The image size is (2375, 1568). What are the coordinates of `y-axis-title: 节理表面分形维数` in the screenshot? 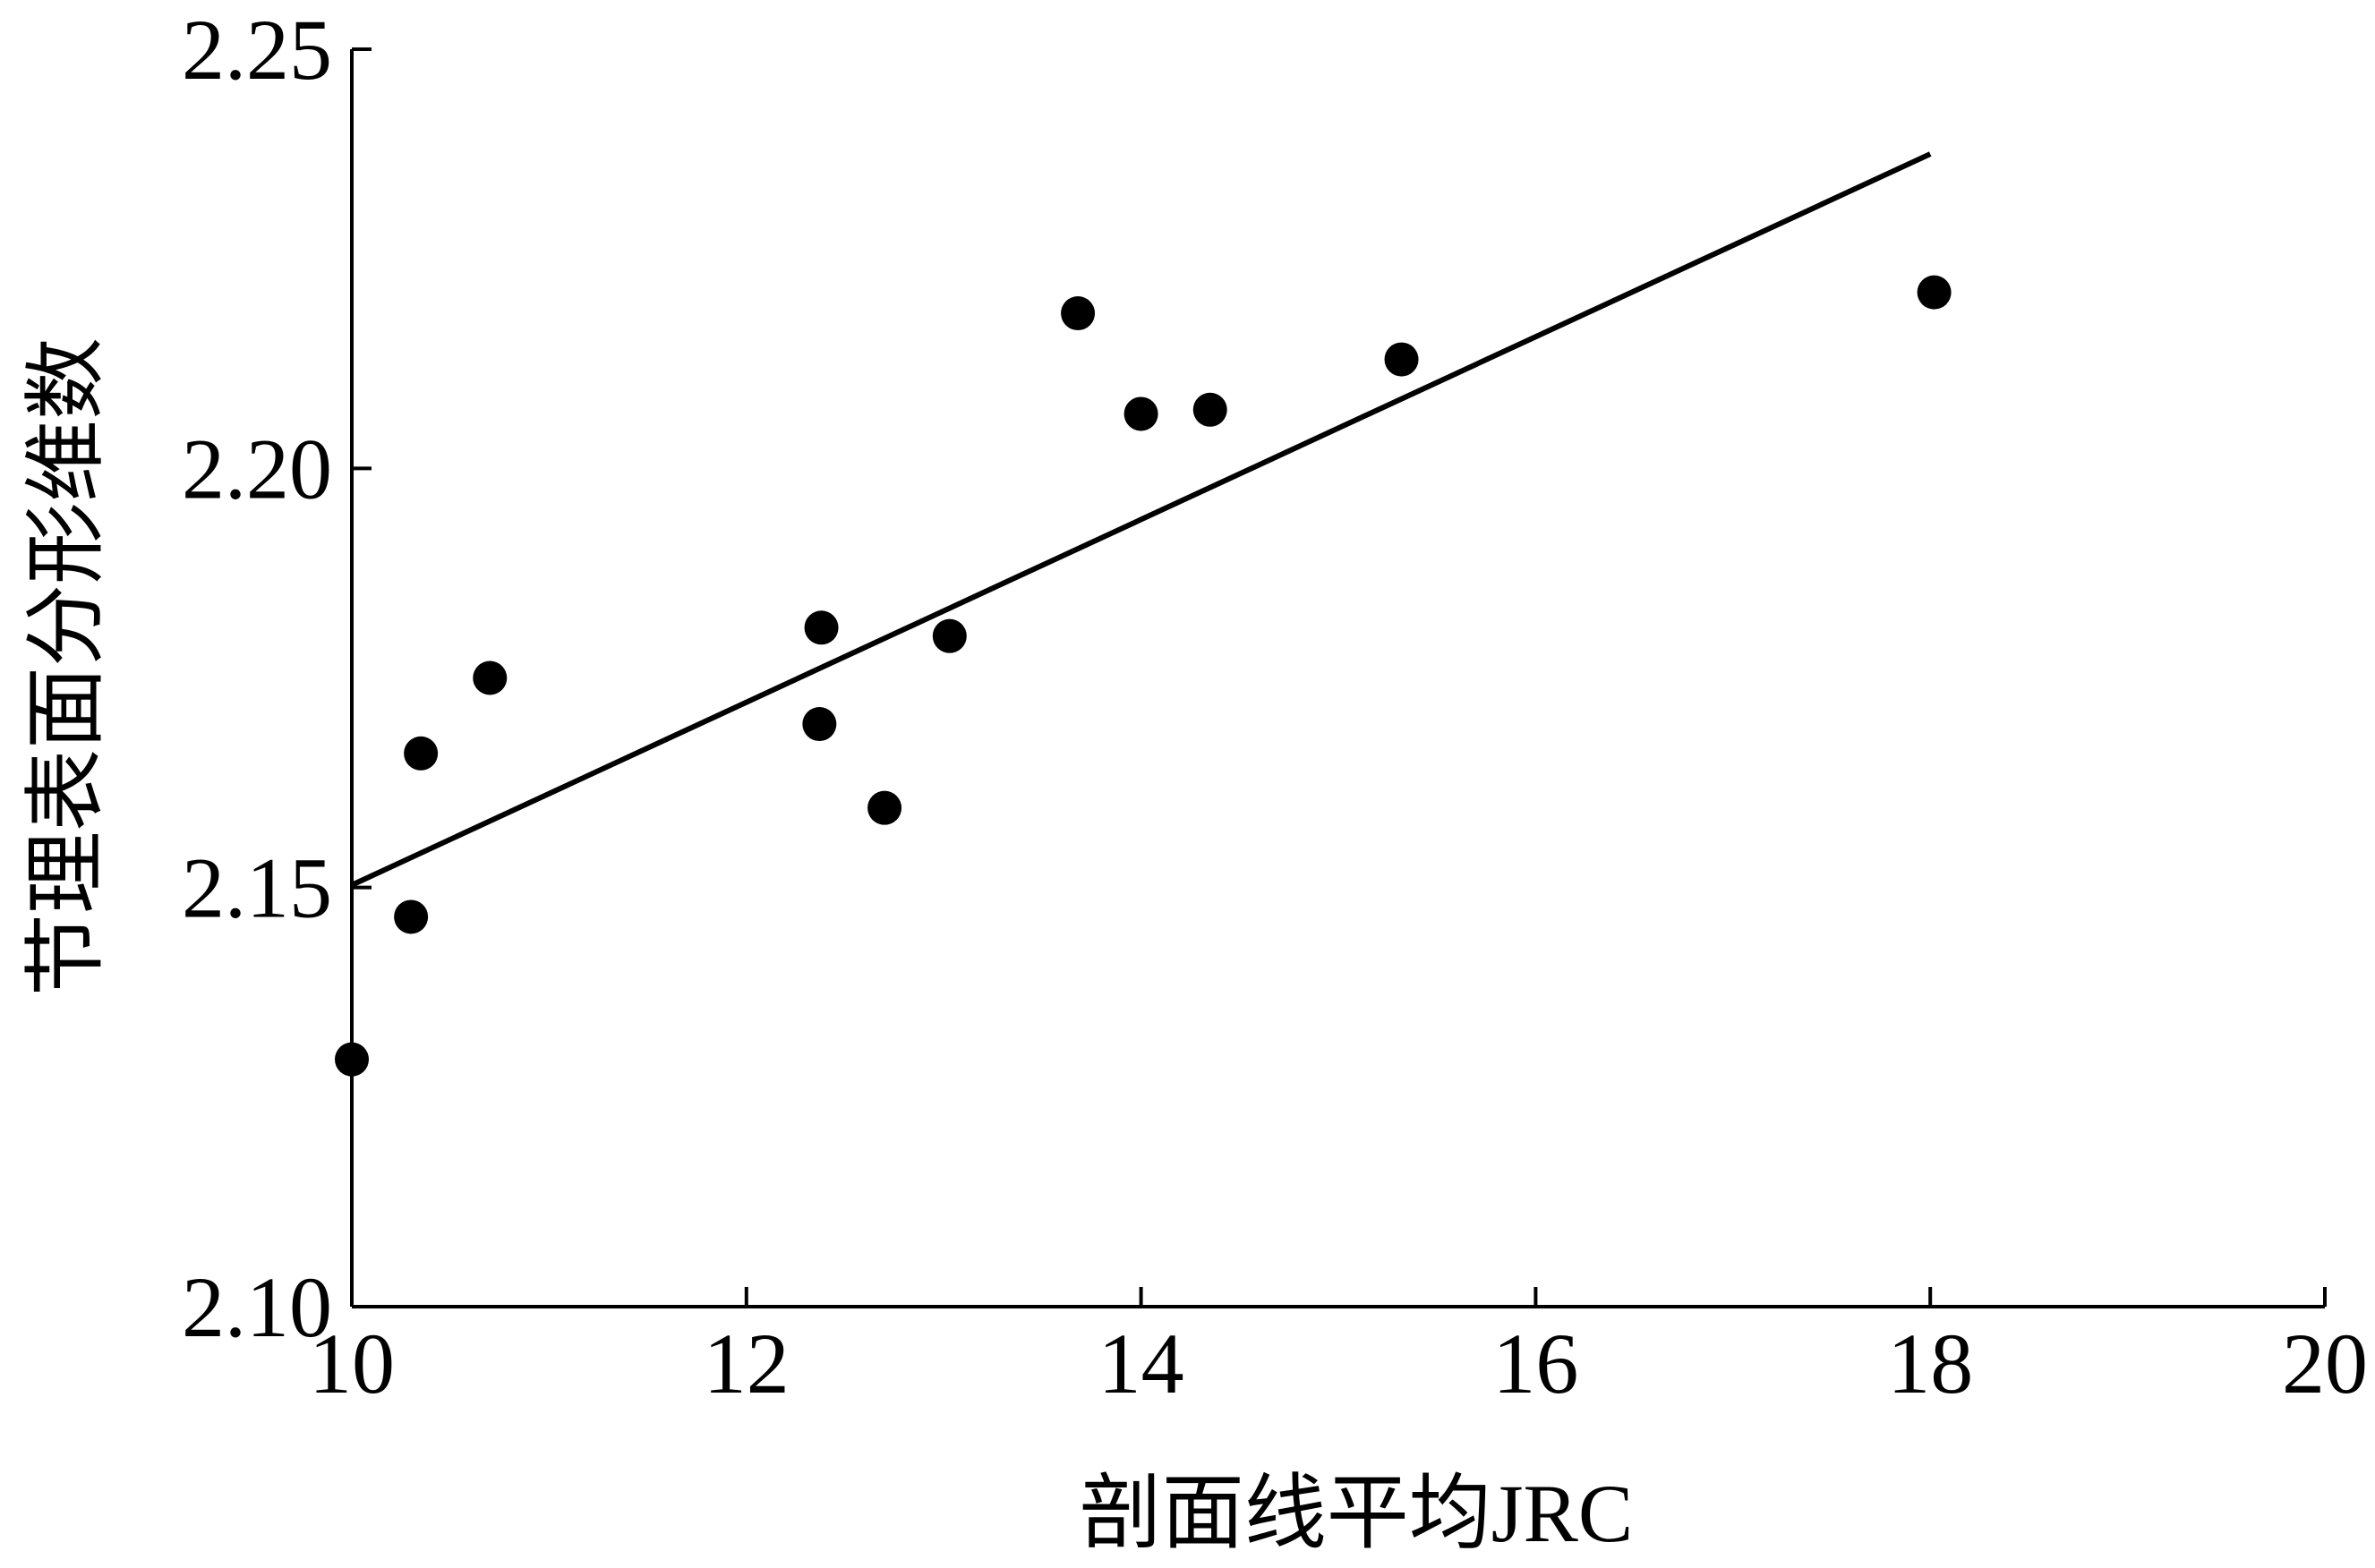 It's located at (66, 666).